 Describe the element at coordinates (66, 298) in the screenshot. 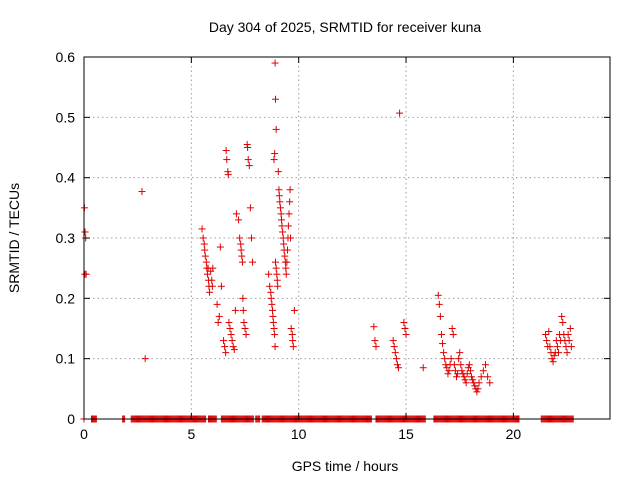

I see `y-tick-label: 0.2` at that location.